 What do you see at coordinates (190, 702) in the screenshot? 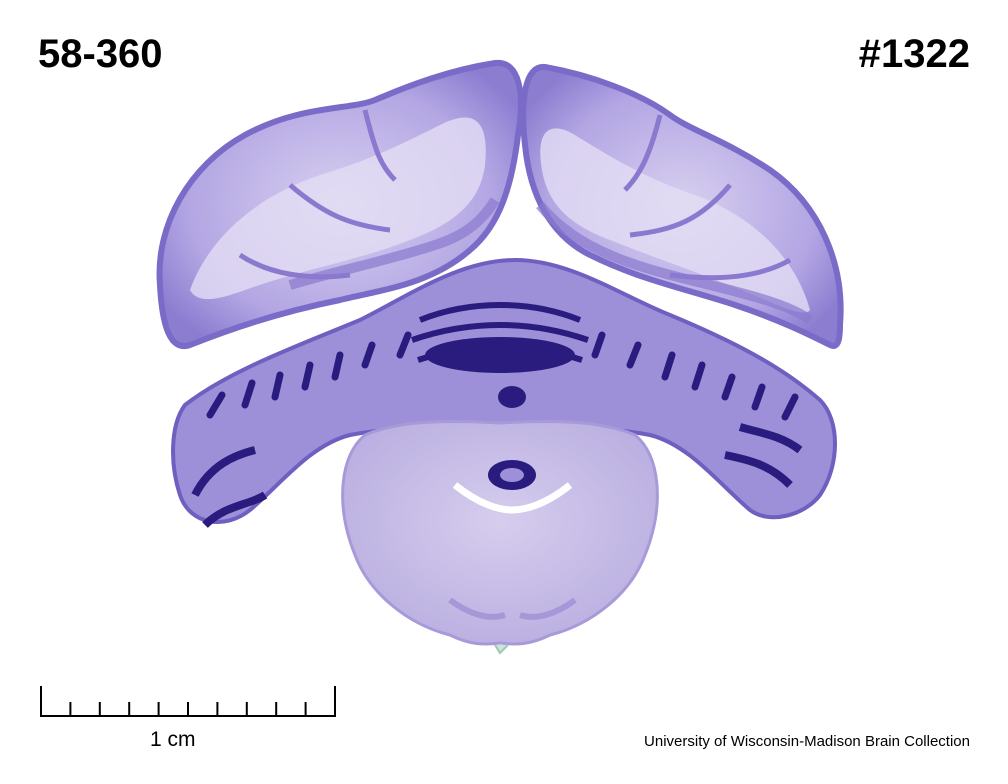
I see `scale-bar` at bounding box center [190, 702].